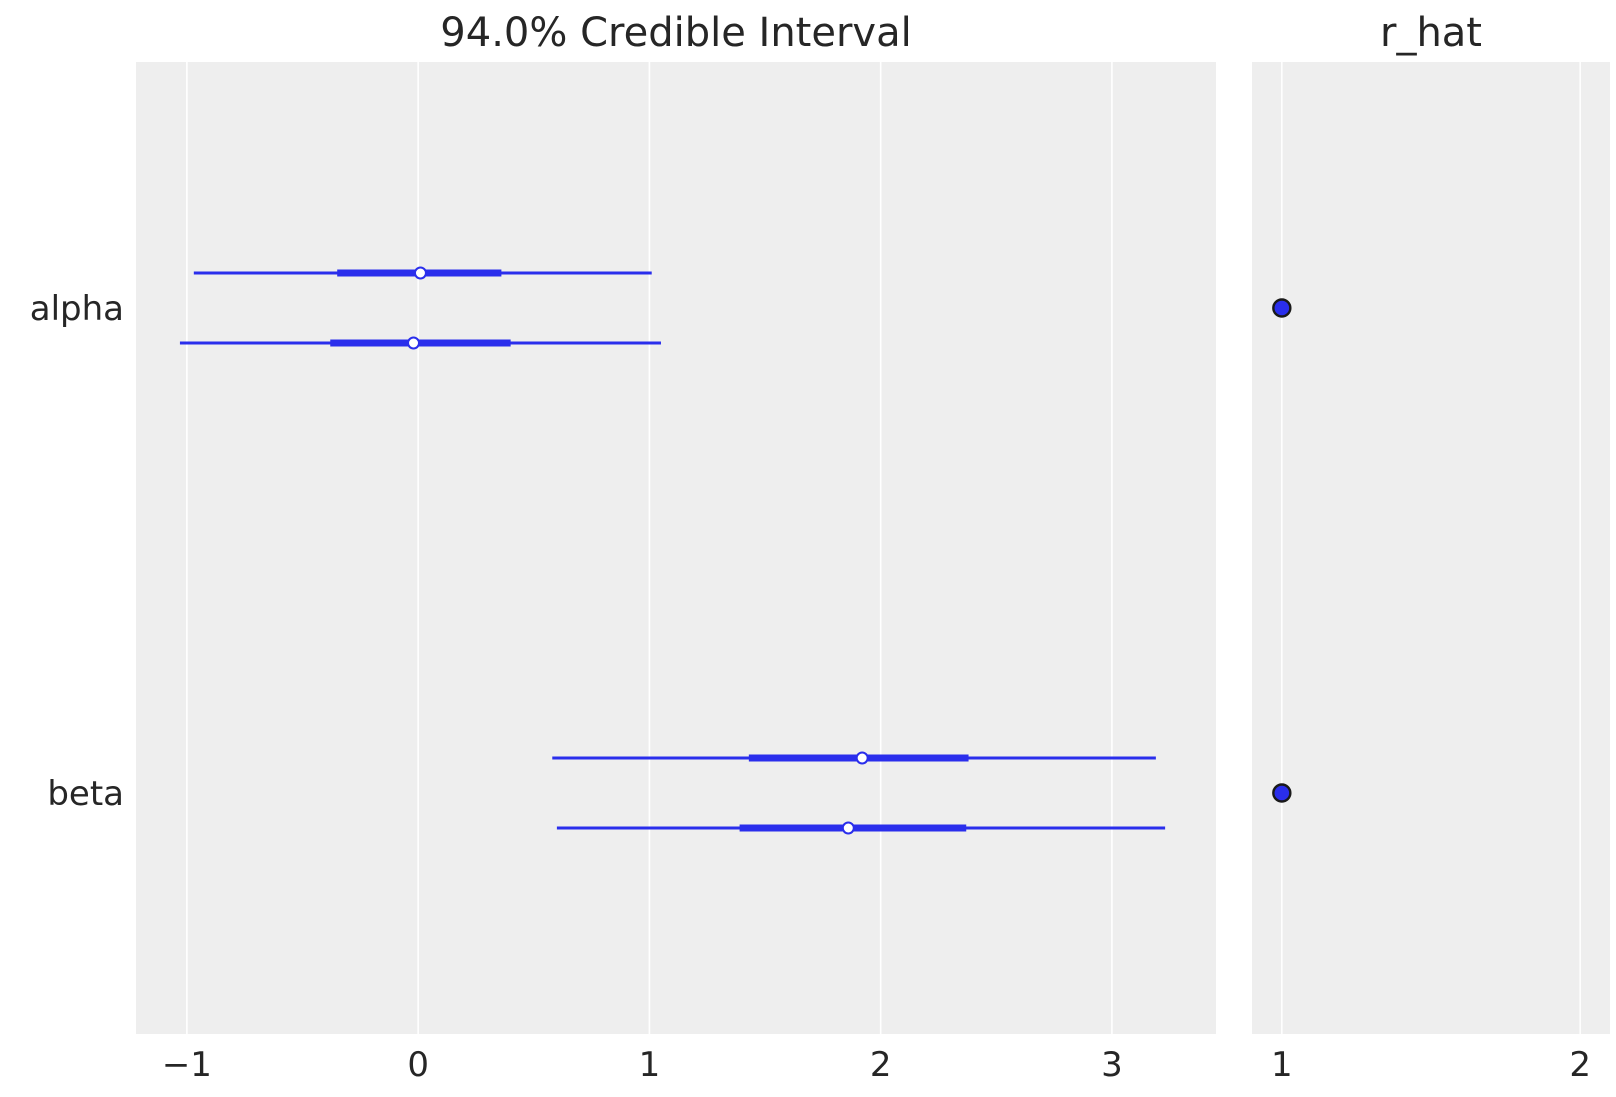  I want to click on credible-interval-x-tick-label: 0, so click(418, 1065).